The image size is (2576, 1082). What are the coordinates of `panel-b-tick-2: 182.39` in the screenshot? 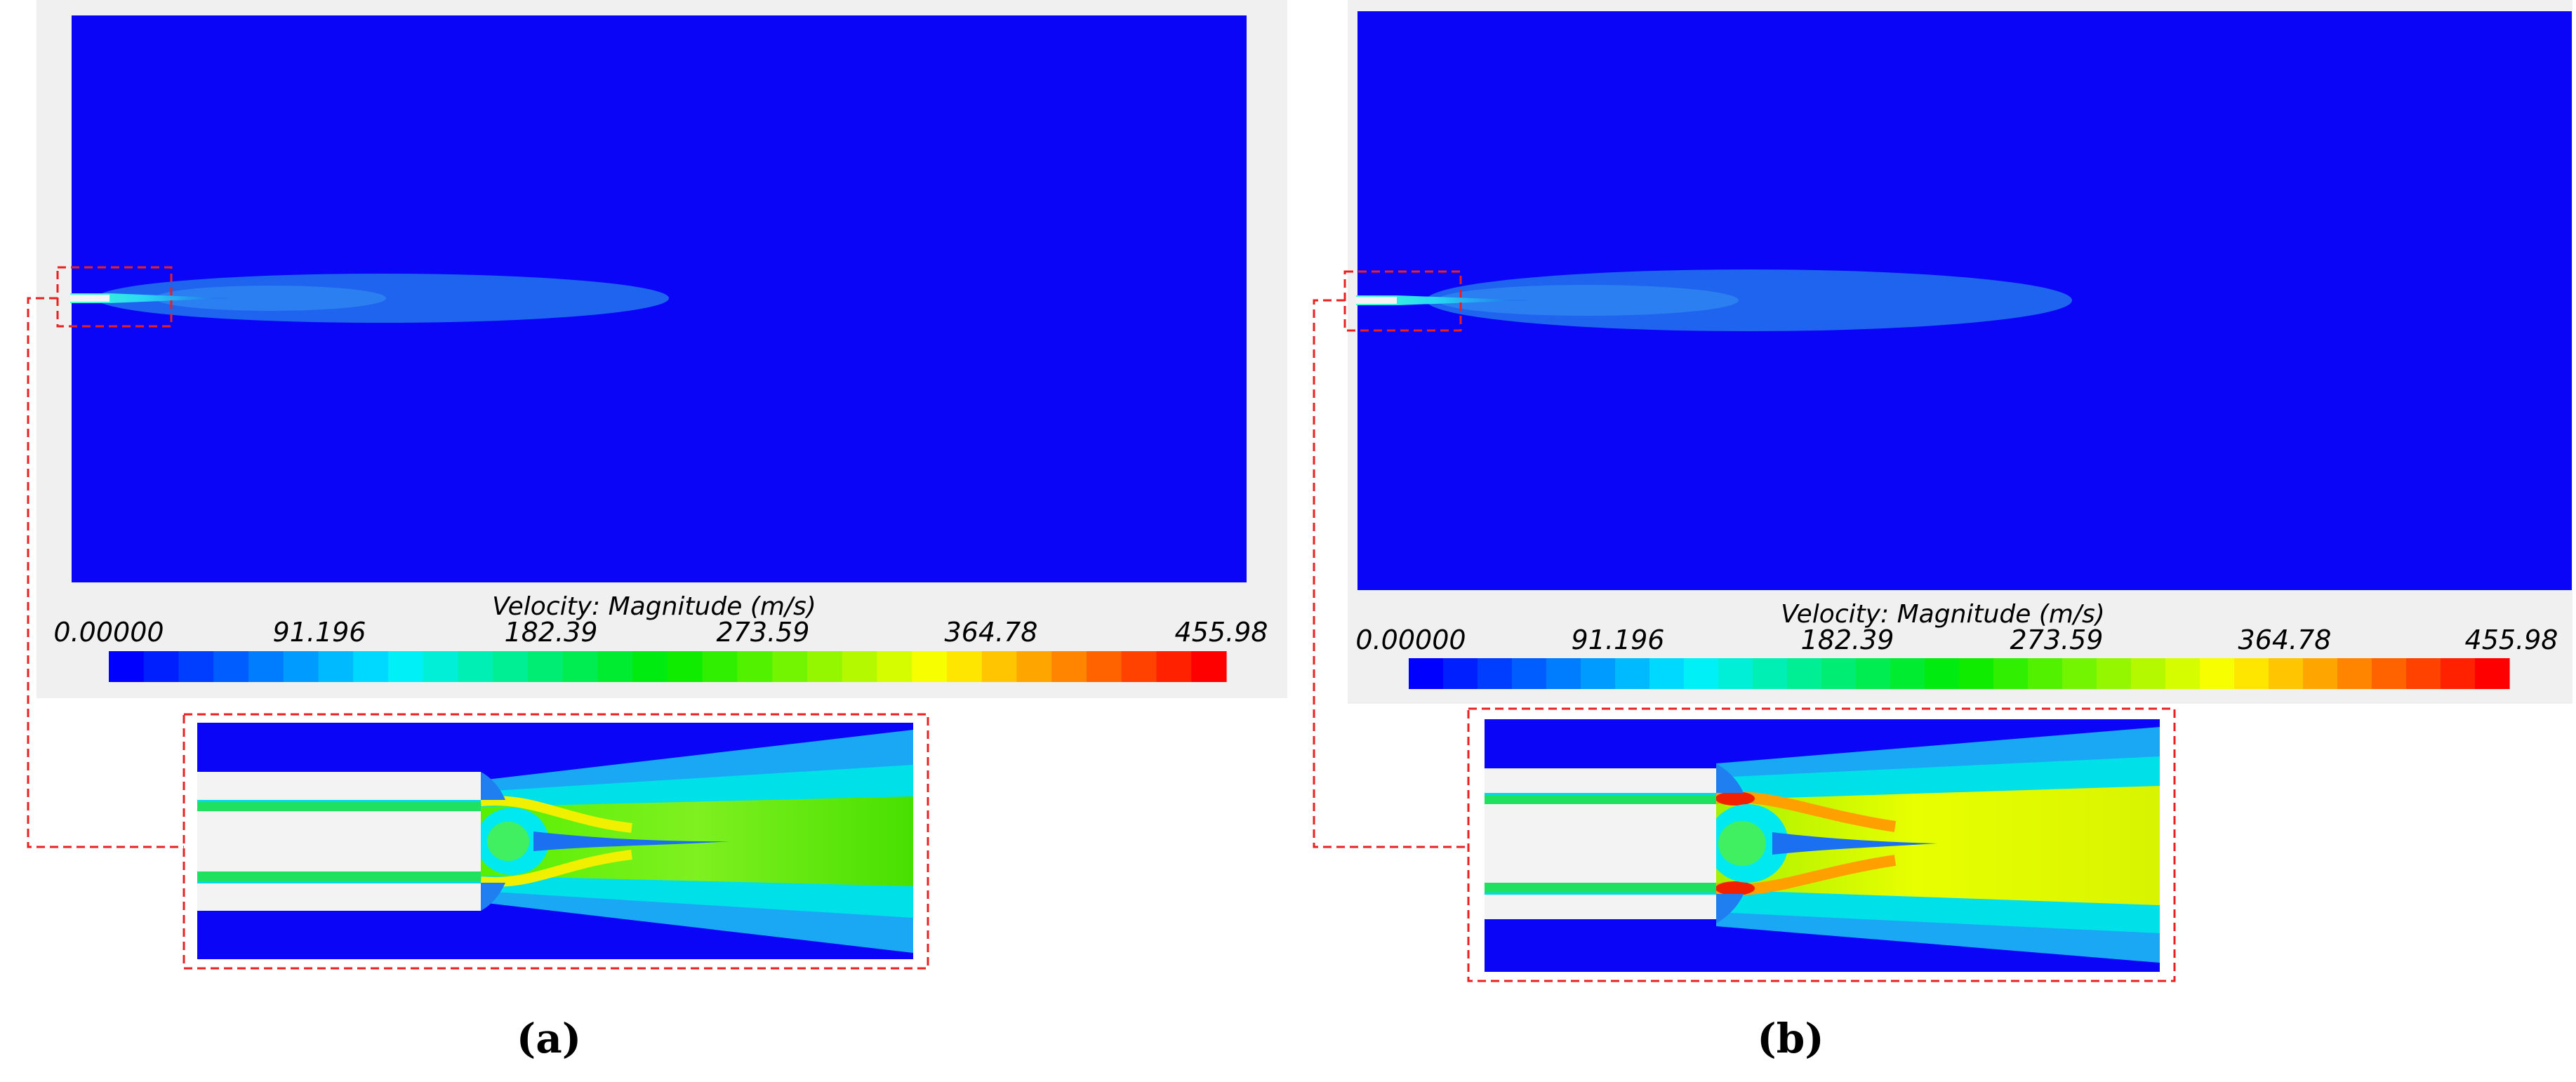 It's located at (1847, 640).